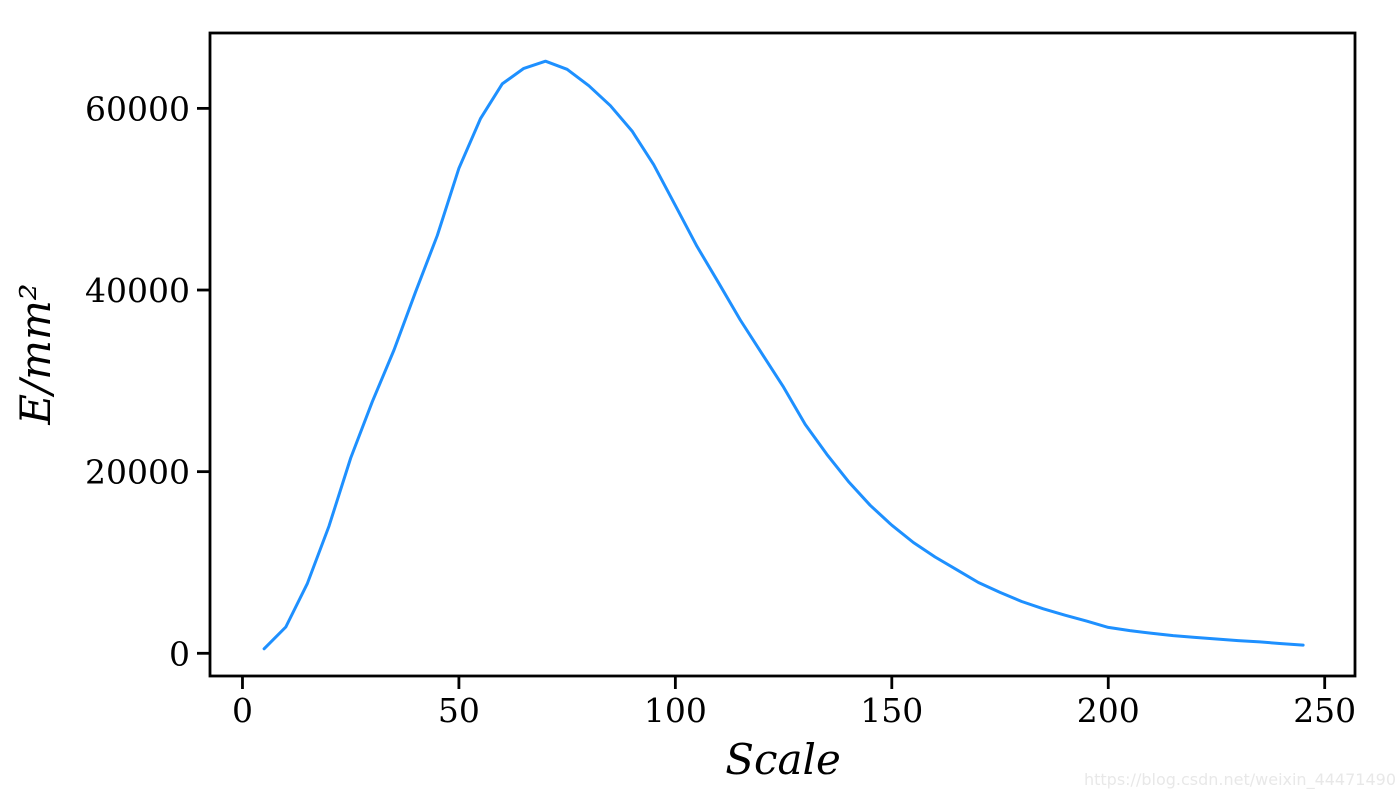 The height and width of the screenshot is (804, 1400). What do you see at coordinates (137, 290) in the screenshot?
I see `y-tick-label: 40000` at bounding box center [137, 290].